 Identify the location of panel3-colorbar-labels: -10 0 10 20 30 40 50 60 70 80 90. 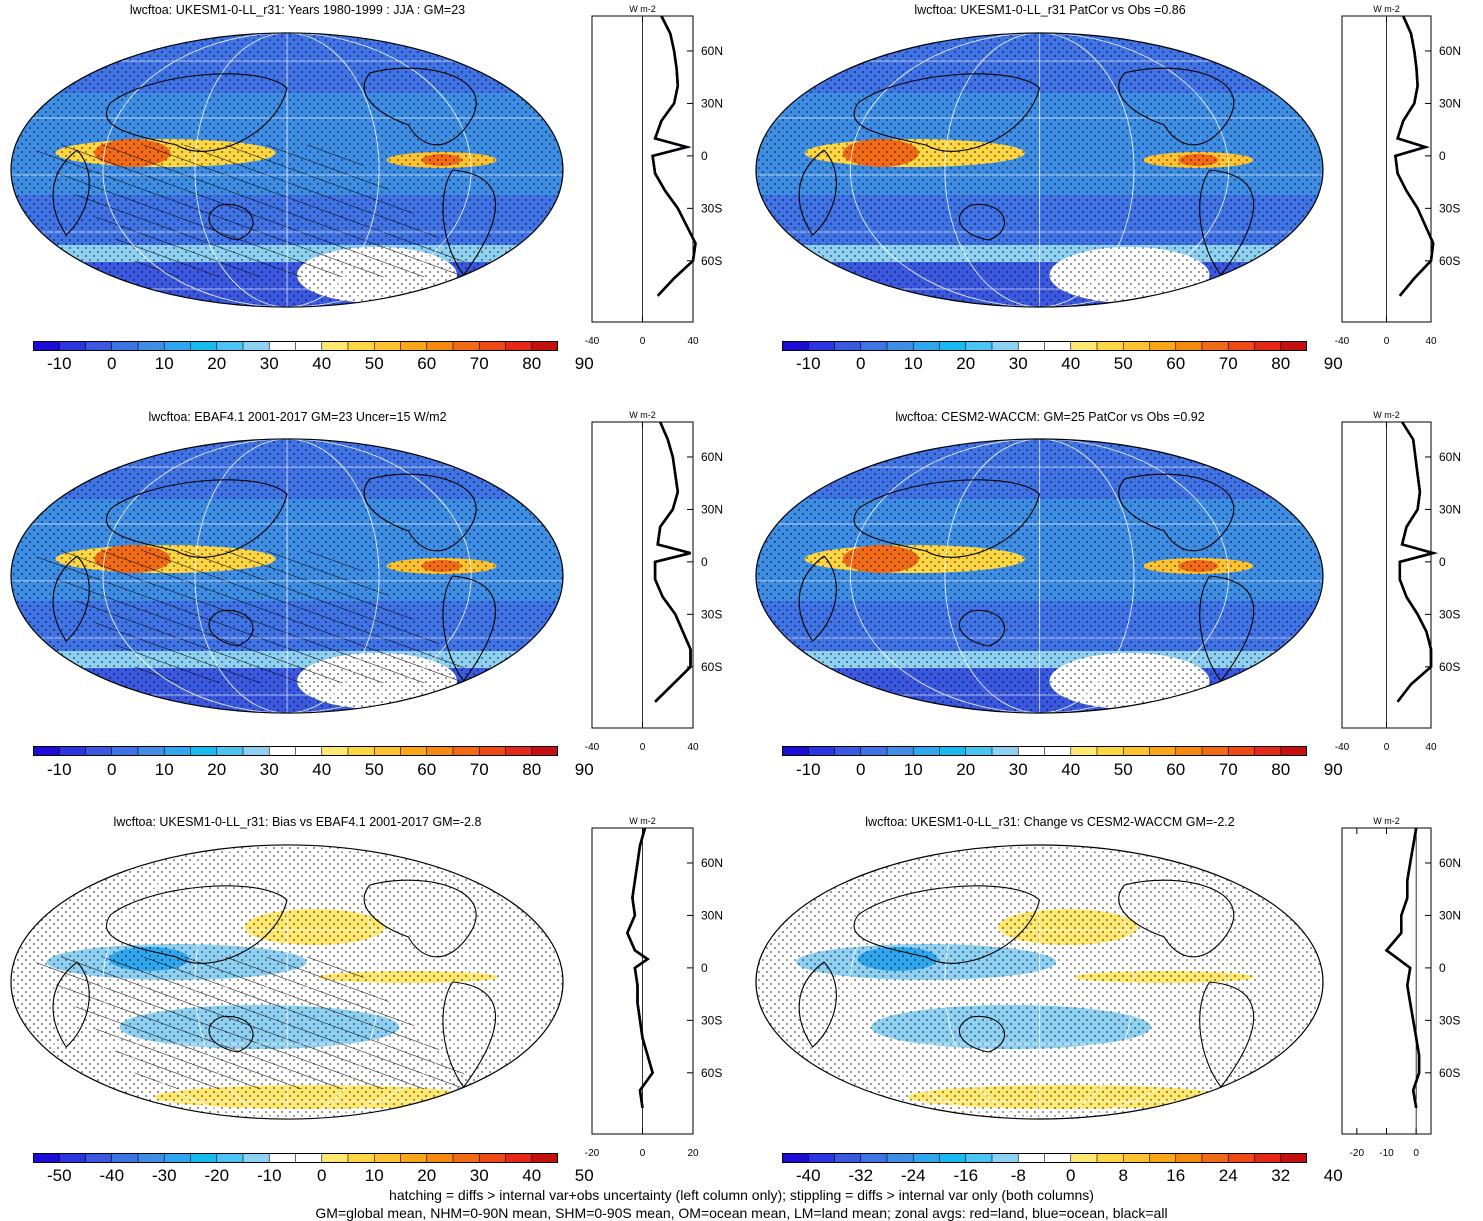
(313, 771).